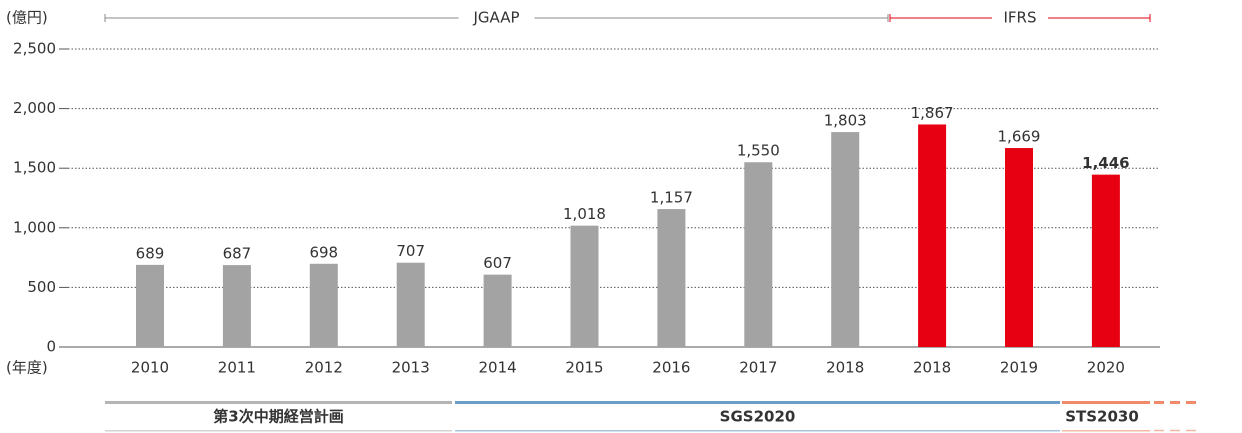 The width and height of the screenshot is (1242, 433). Describe the element at coordinates (324, 368) in the screenshot. I see `x-tick-label: 2012` at that location.